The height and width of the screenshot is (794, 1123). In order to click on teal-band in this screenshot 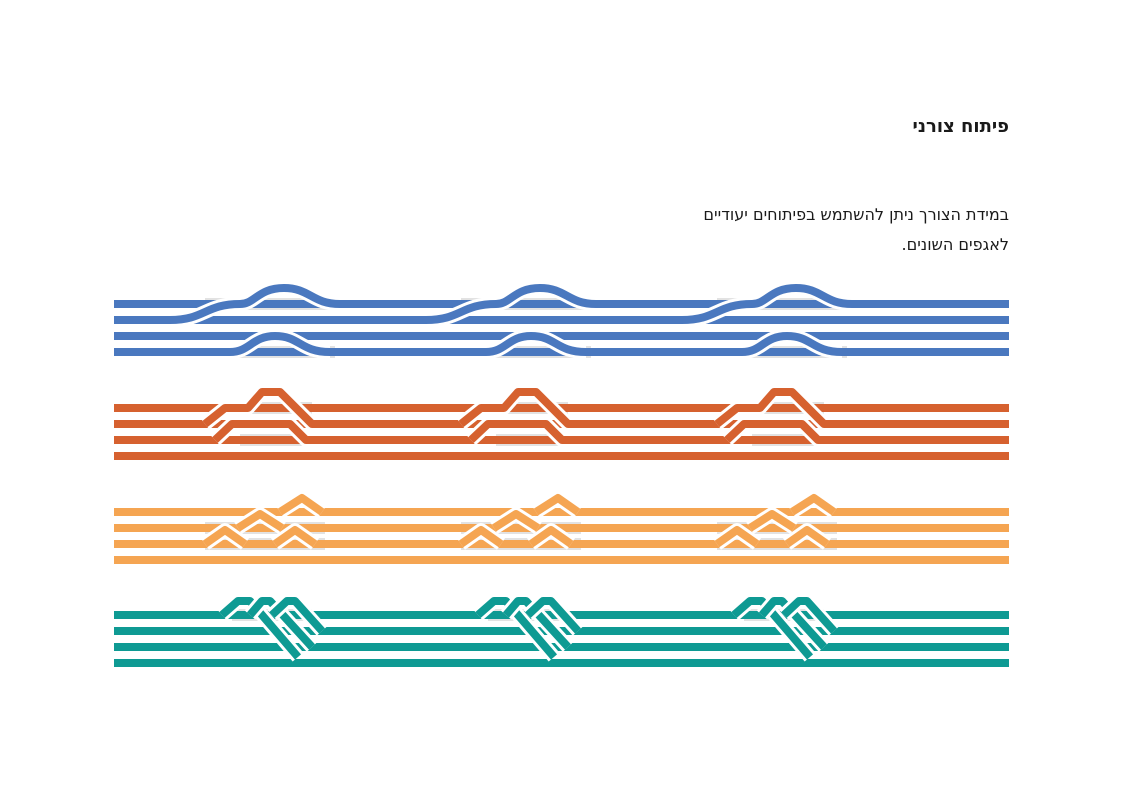, I will do `click(561, 630)`.